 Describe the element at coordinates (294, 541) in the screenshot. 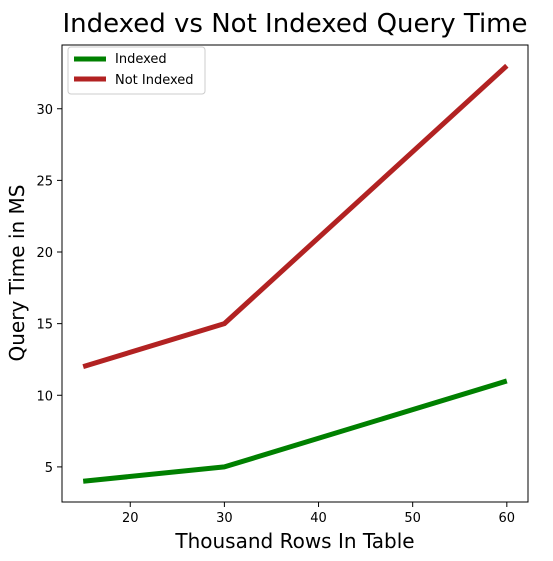

I see `x-axis-label: Thousand Rows In Table` at that location.